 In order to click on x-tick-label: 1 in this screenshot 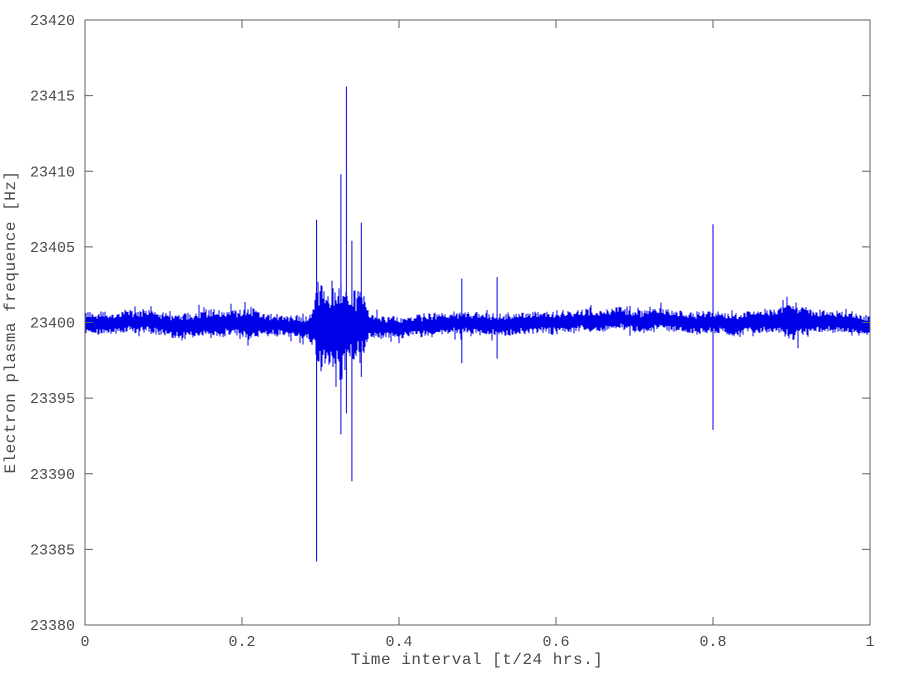, I will do `click(869, 642)`.